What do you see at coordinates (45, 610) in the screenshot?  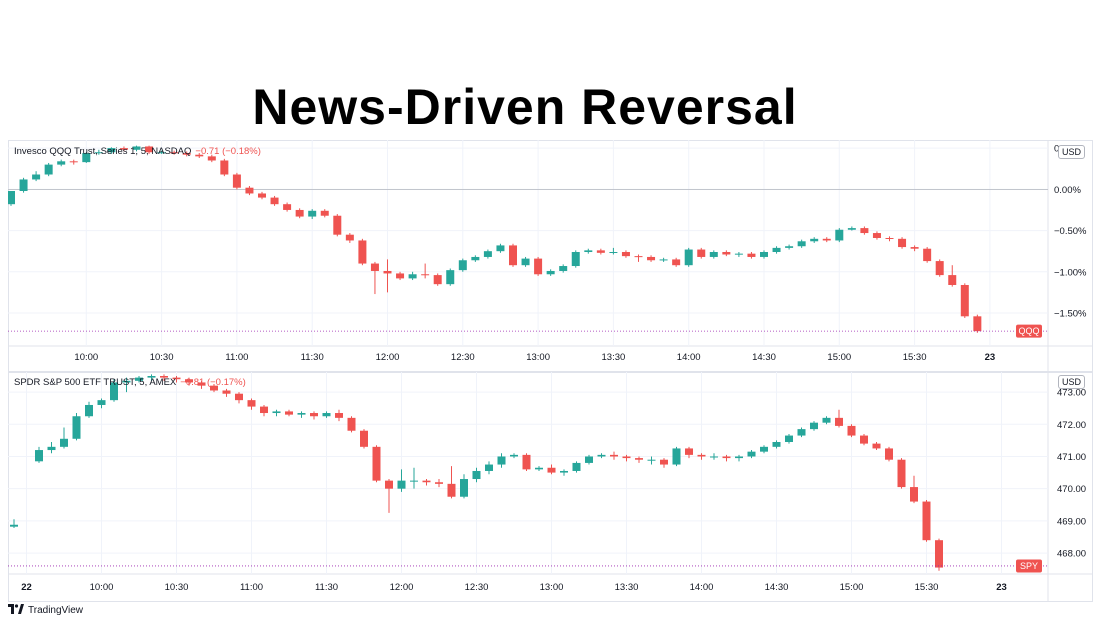 I see `footer: TradingView` at bounding box center [45, 610].